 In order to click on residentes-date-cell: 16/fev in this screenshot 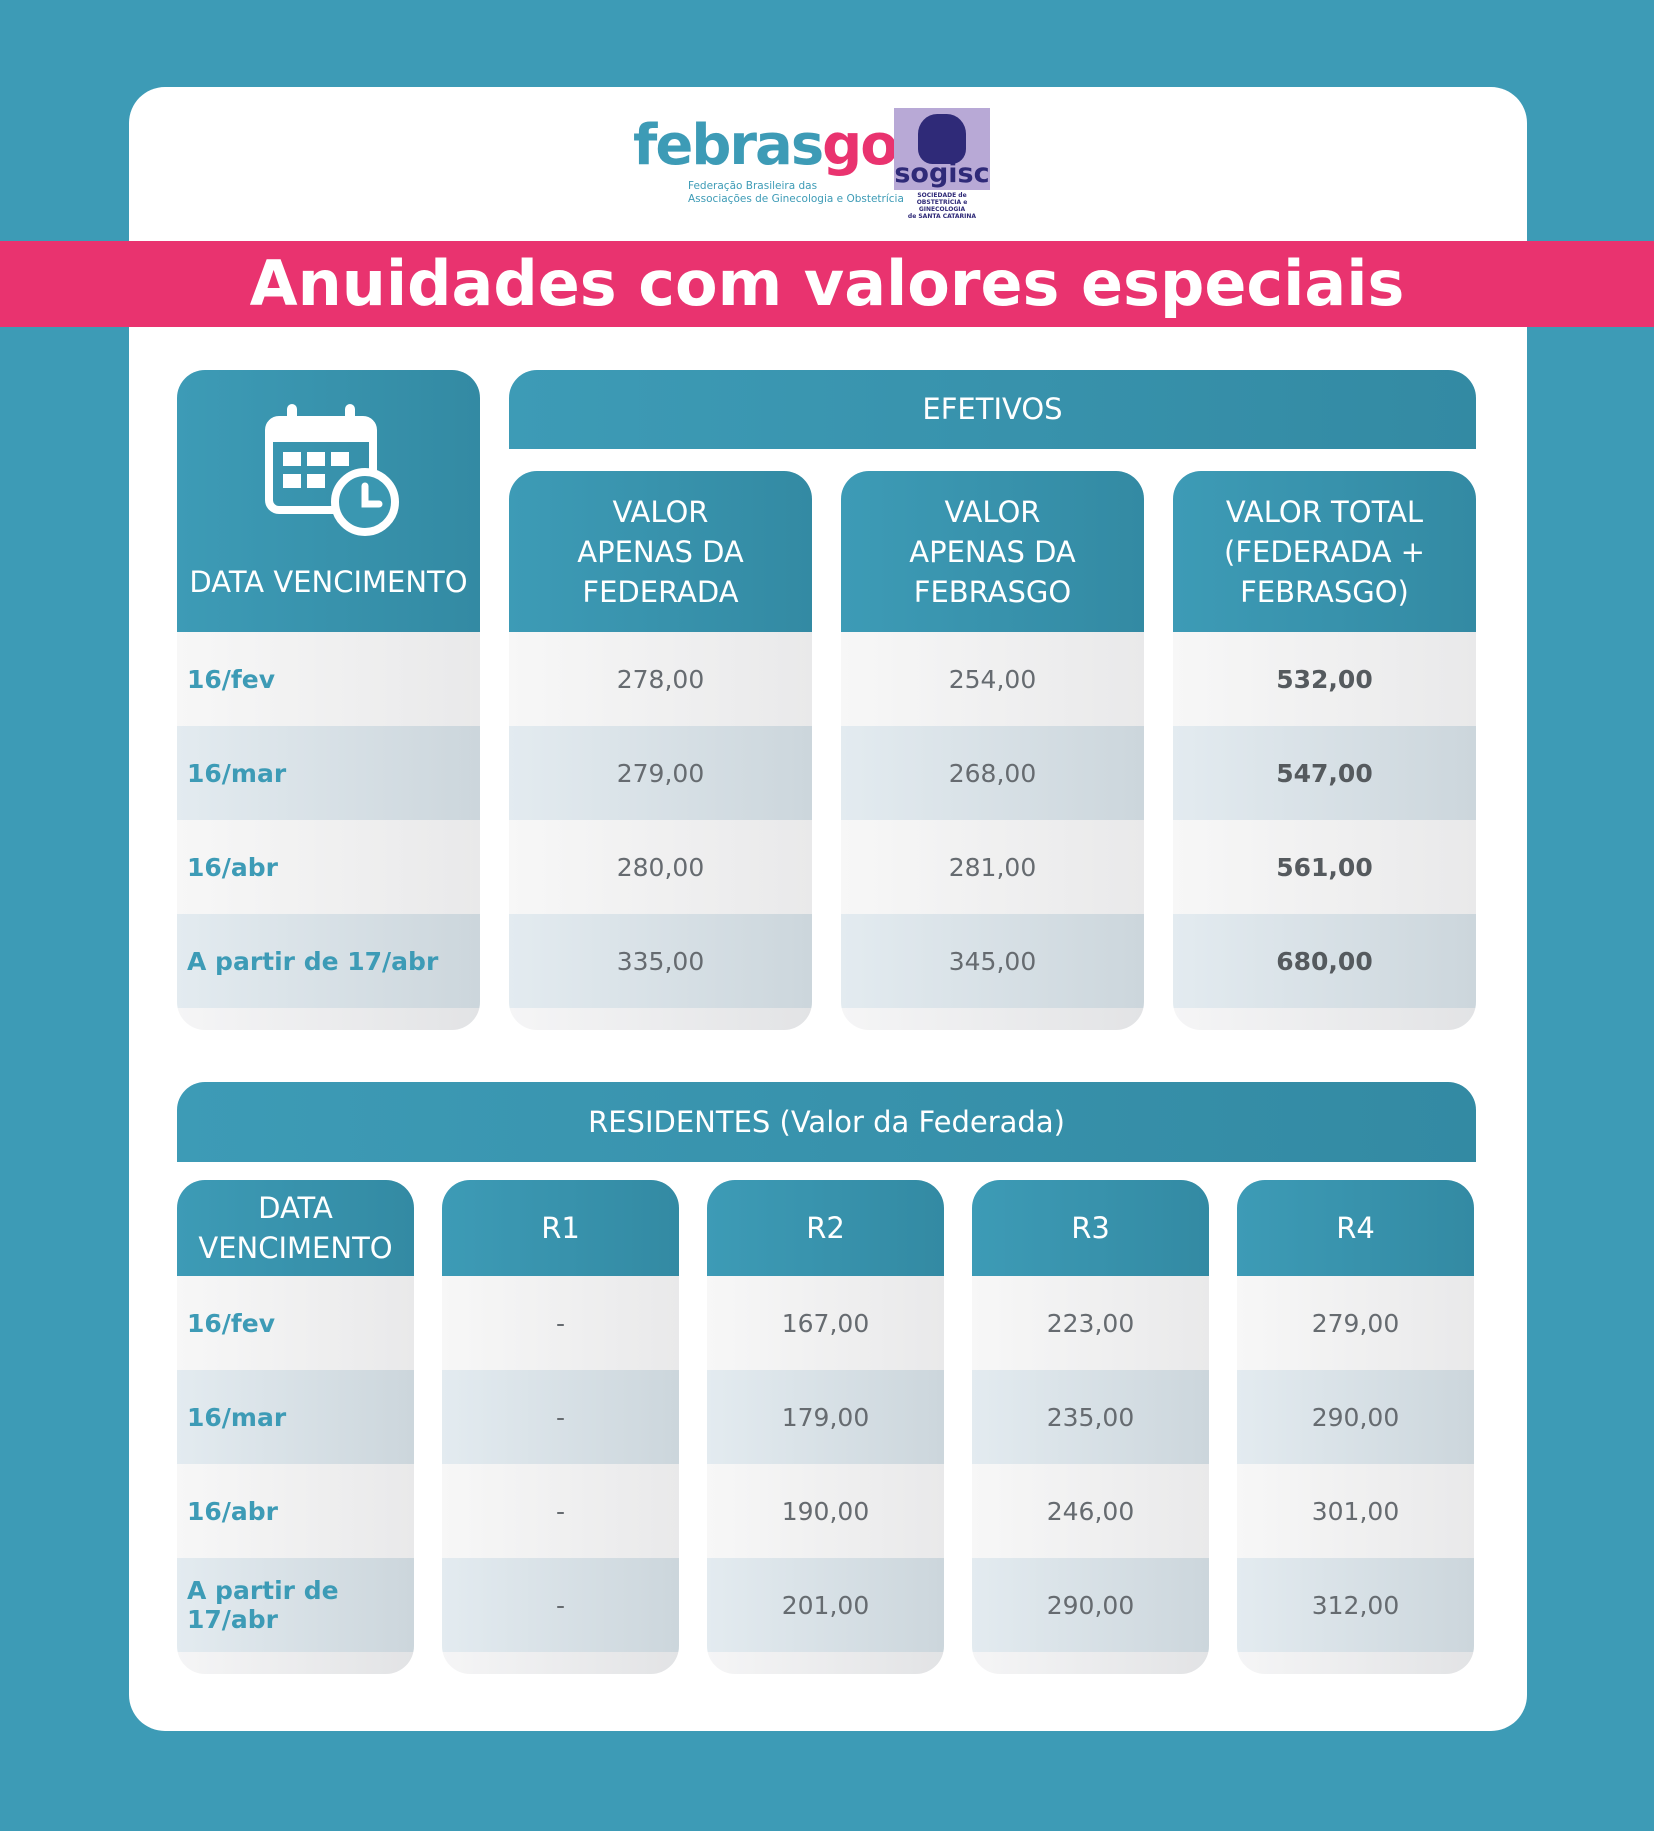, I will do `click(295, 1323)`.